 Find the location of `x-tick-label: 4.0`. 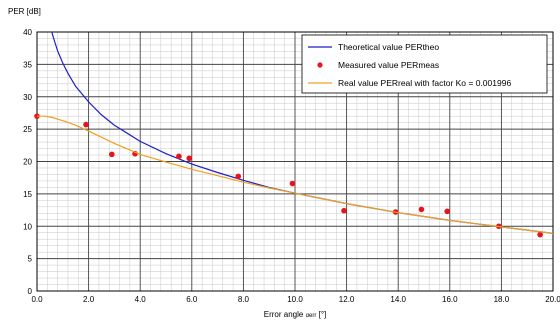

x-tick-label: 4.0 is located at coordinates (141, 299).